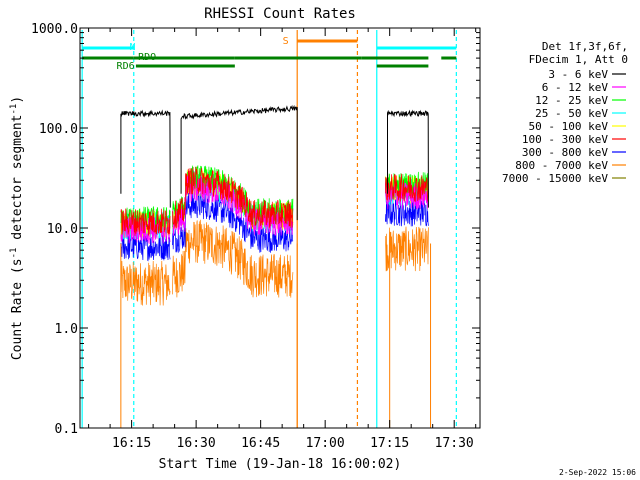 The height and width of the screenshot is (480, 640). I want to click on legend-label-4: 50 - 100 keV, so click(569, 126).